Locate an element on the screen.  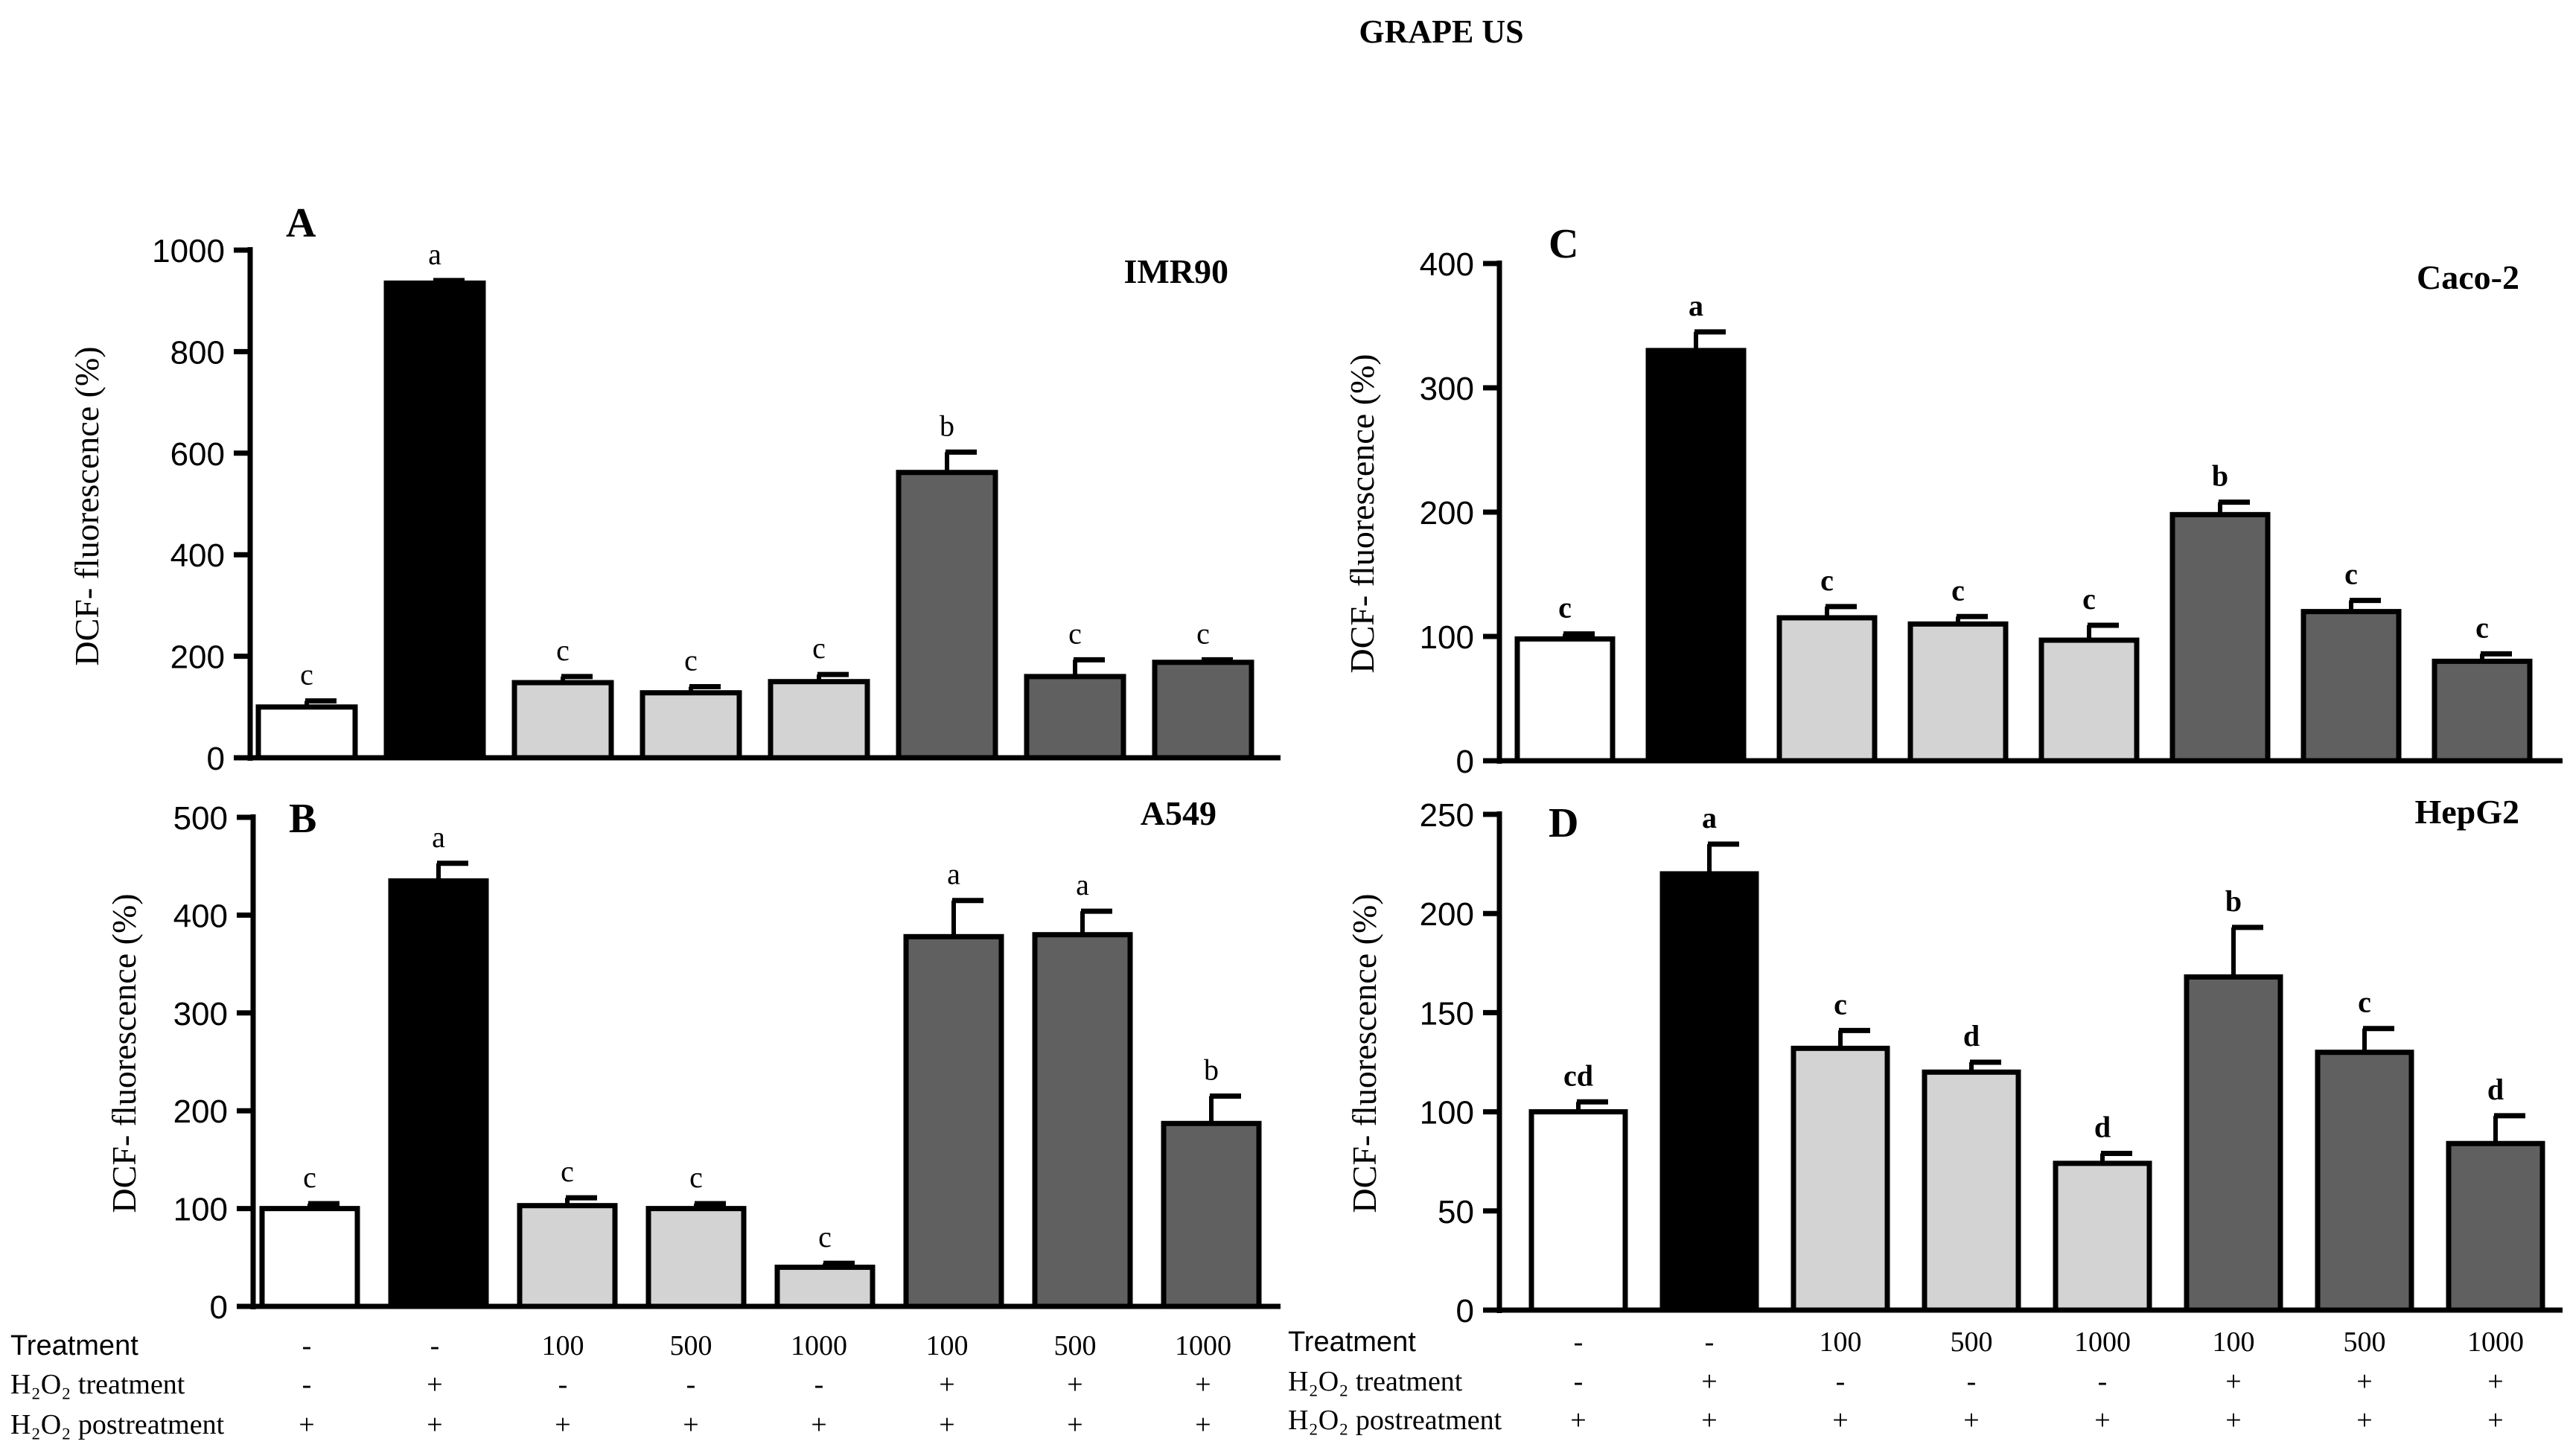
significance-letter: cd is located at coordinates (1578, 1075).